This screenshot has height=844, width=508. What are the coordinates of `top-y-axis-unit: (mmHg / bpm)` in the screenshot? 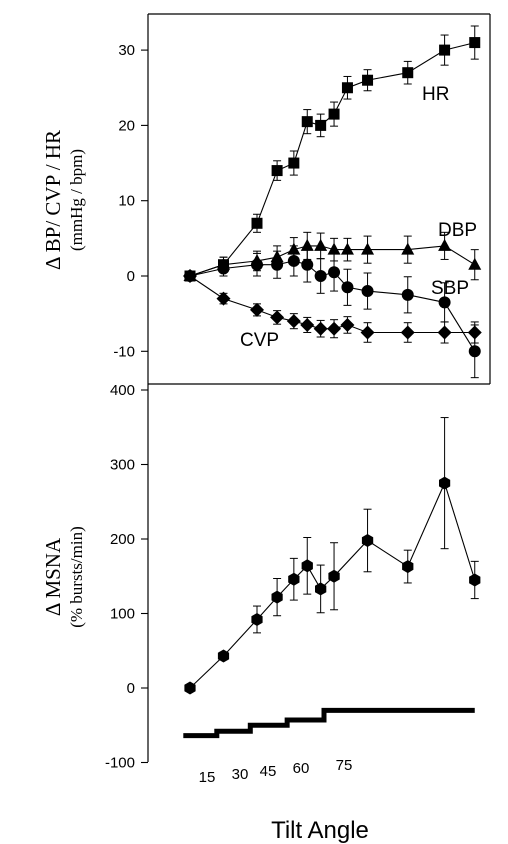 It's located at (76, 200).